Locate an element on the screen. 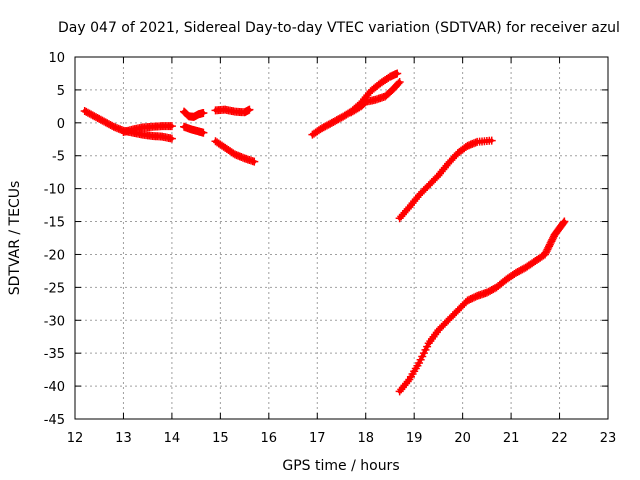  y-tick-label: -30 is located at coordinates (54, 321).